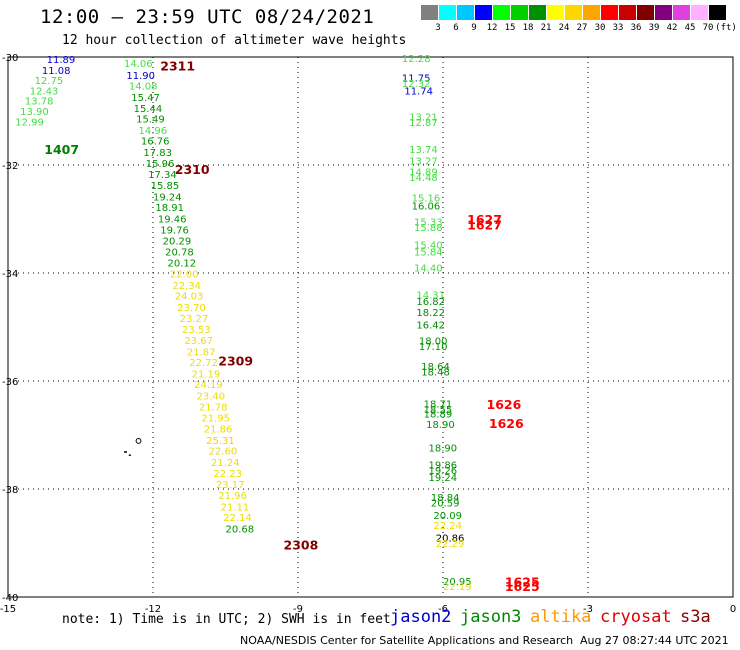  What do you see at coordinates (34, 112) in the screenshot?
I see `wave-height-label: 13.90` at bounding box center [34, 112].